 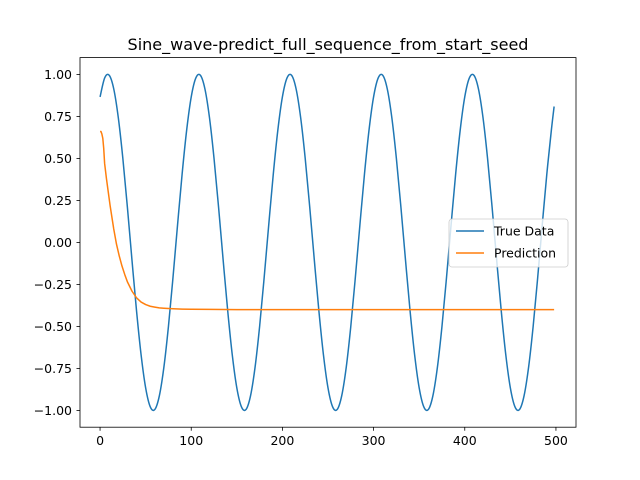 I want to click on x-tick-label: 300, so click(x=374, y=440).